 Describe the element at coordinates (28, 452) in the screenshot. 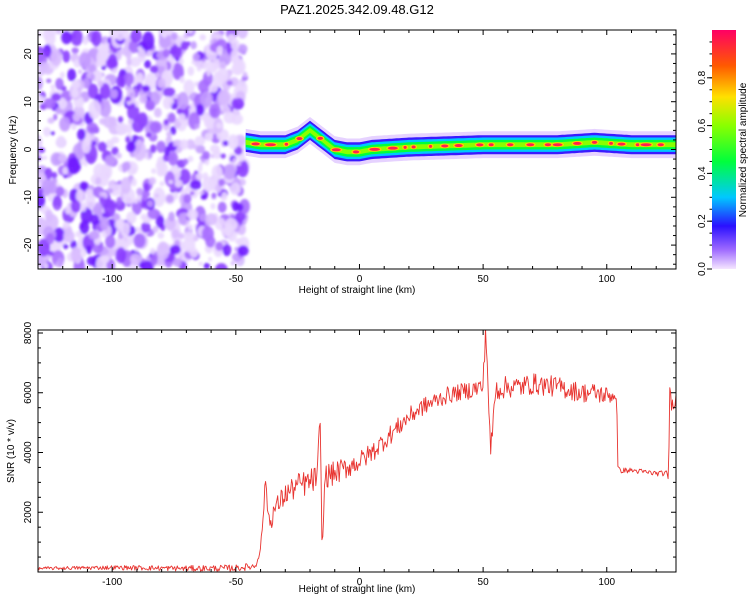

I see `snr-ytick-label: 4000` at that location.